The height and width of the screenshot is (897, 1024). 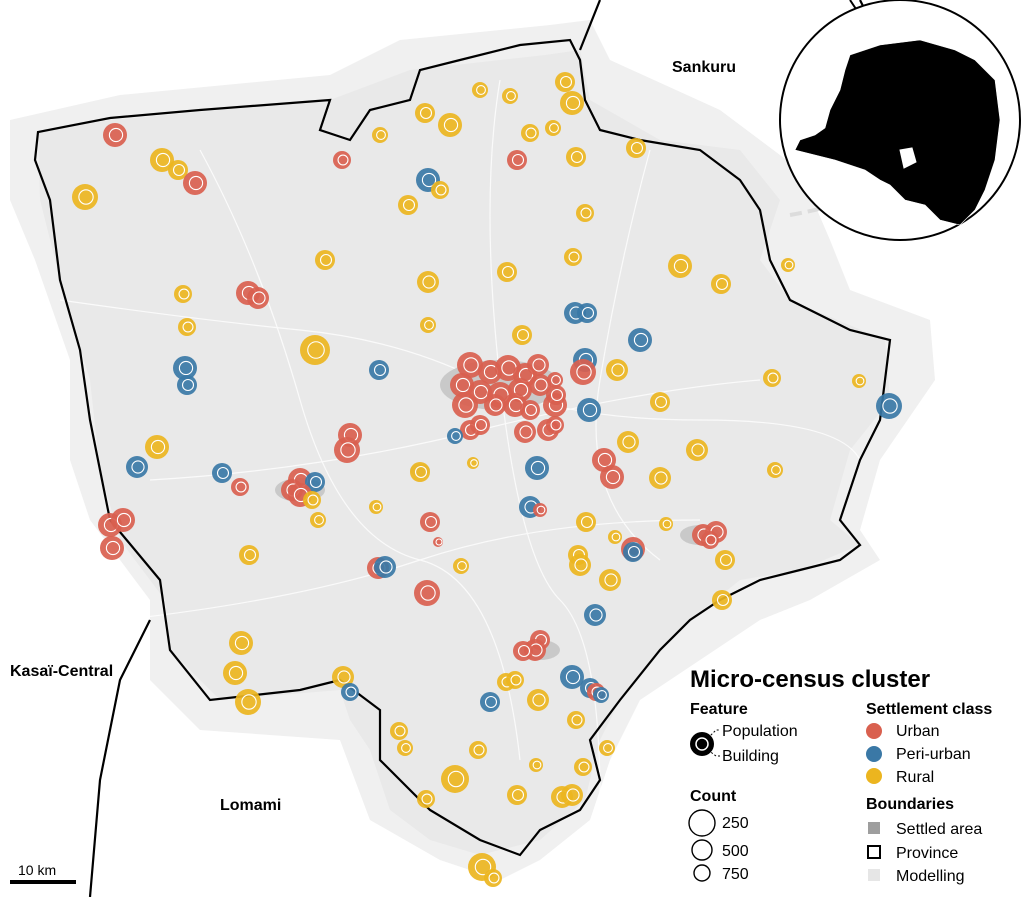 I want to click on label-lomami: Lomami, so click(x=250, y=805).